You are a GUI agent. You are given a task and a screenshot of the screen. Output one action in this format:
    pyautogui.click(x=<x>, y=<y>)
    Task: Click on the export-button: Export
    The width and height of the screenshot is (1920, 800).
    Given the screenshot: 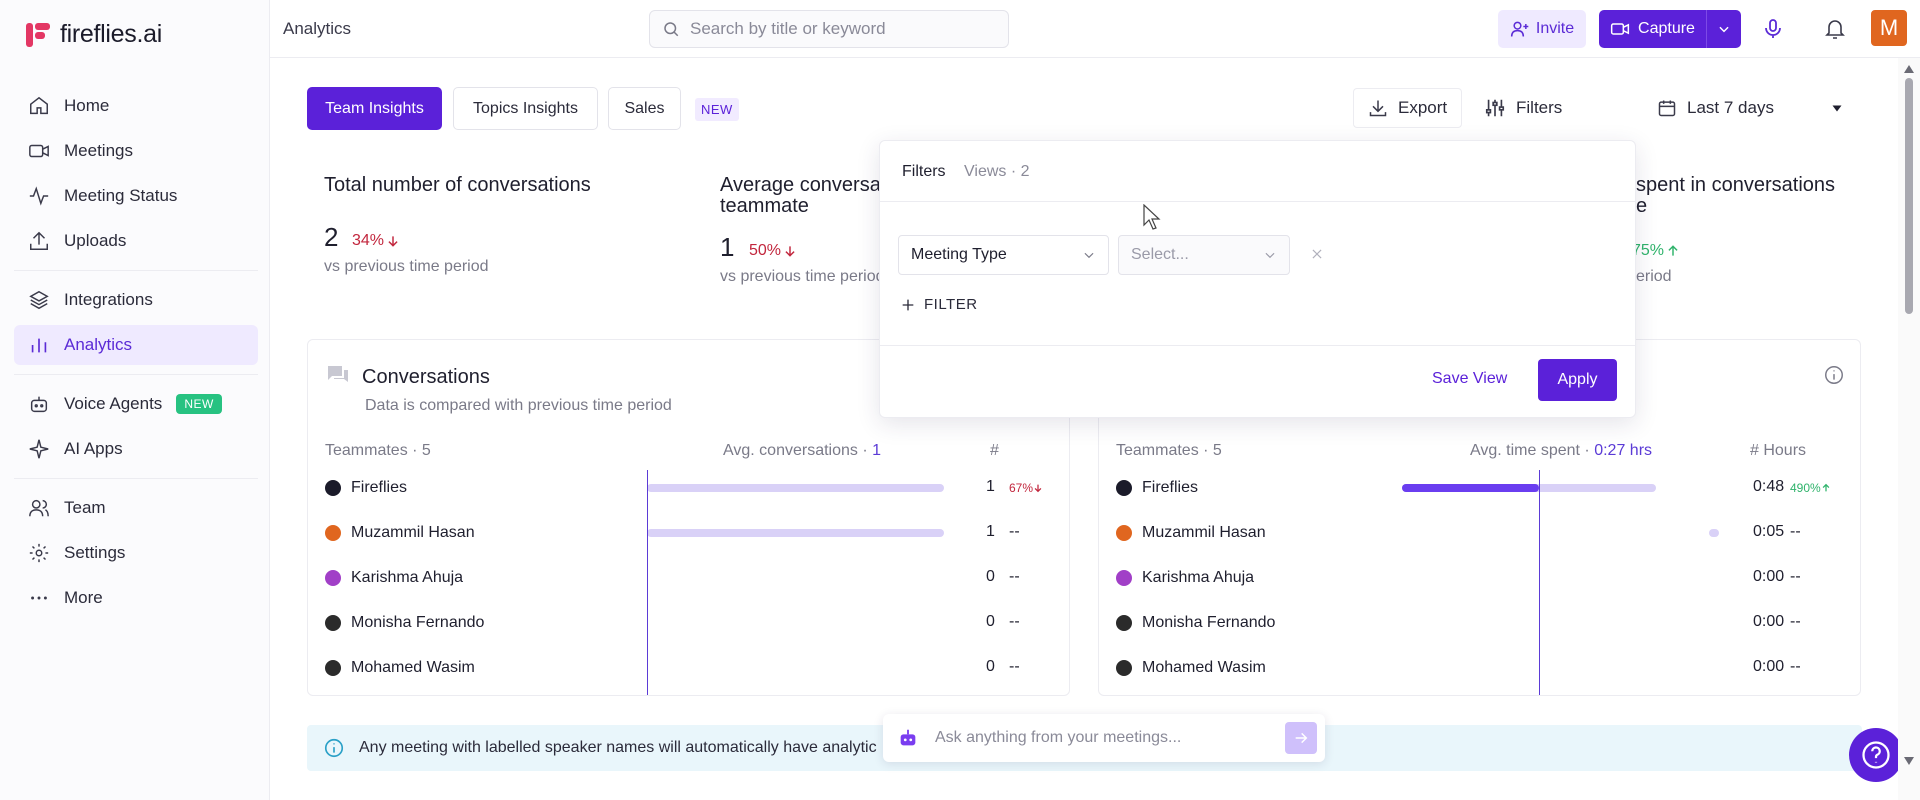 What is the action you would take?
    pyautogui.click(x=1408, y=108)
    